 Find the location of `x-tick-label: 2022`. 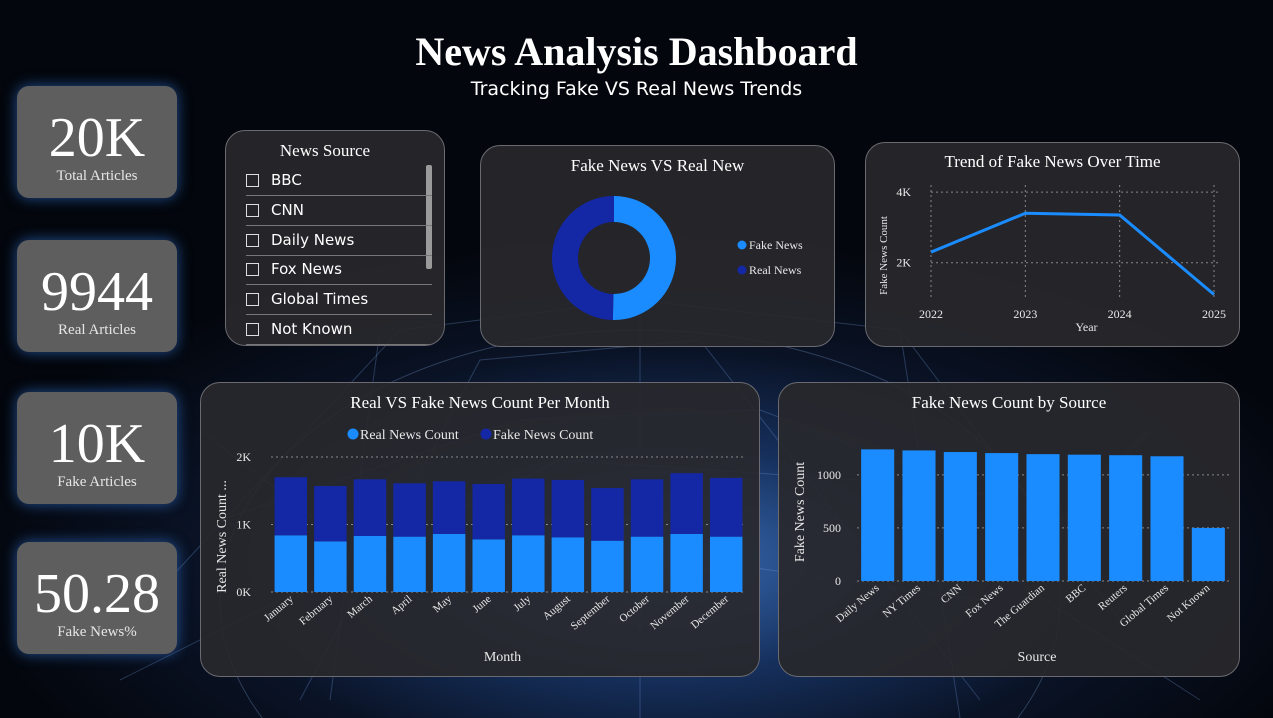

x-tick-label: 2022 is located at coordinates (931, 314).